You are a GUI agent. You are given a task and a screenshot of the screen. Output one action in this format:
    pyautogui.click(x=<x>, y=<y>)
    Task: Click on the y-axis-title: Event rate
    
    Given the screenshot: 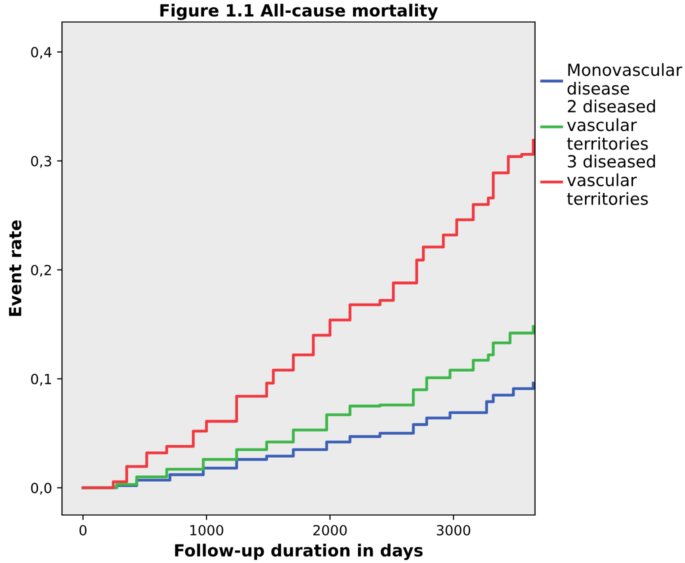 What is the action you would take?
    pyautogui.click(x=15, y=268)
    